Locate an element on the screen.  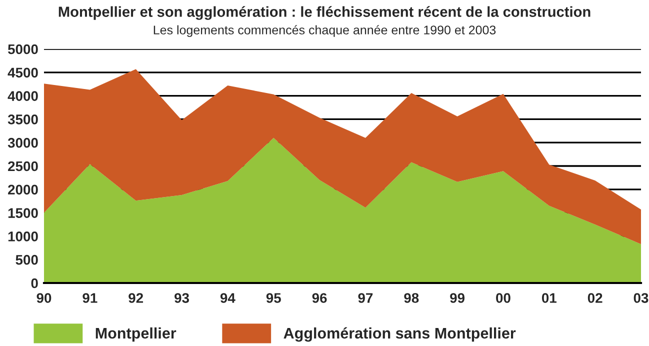
x-tick-label: 99 is located at coordinates (457, 298).